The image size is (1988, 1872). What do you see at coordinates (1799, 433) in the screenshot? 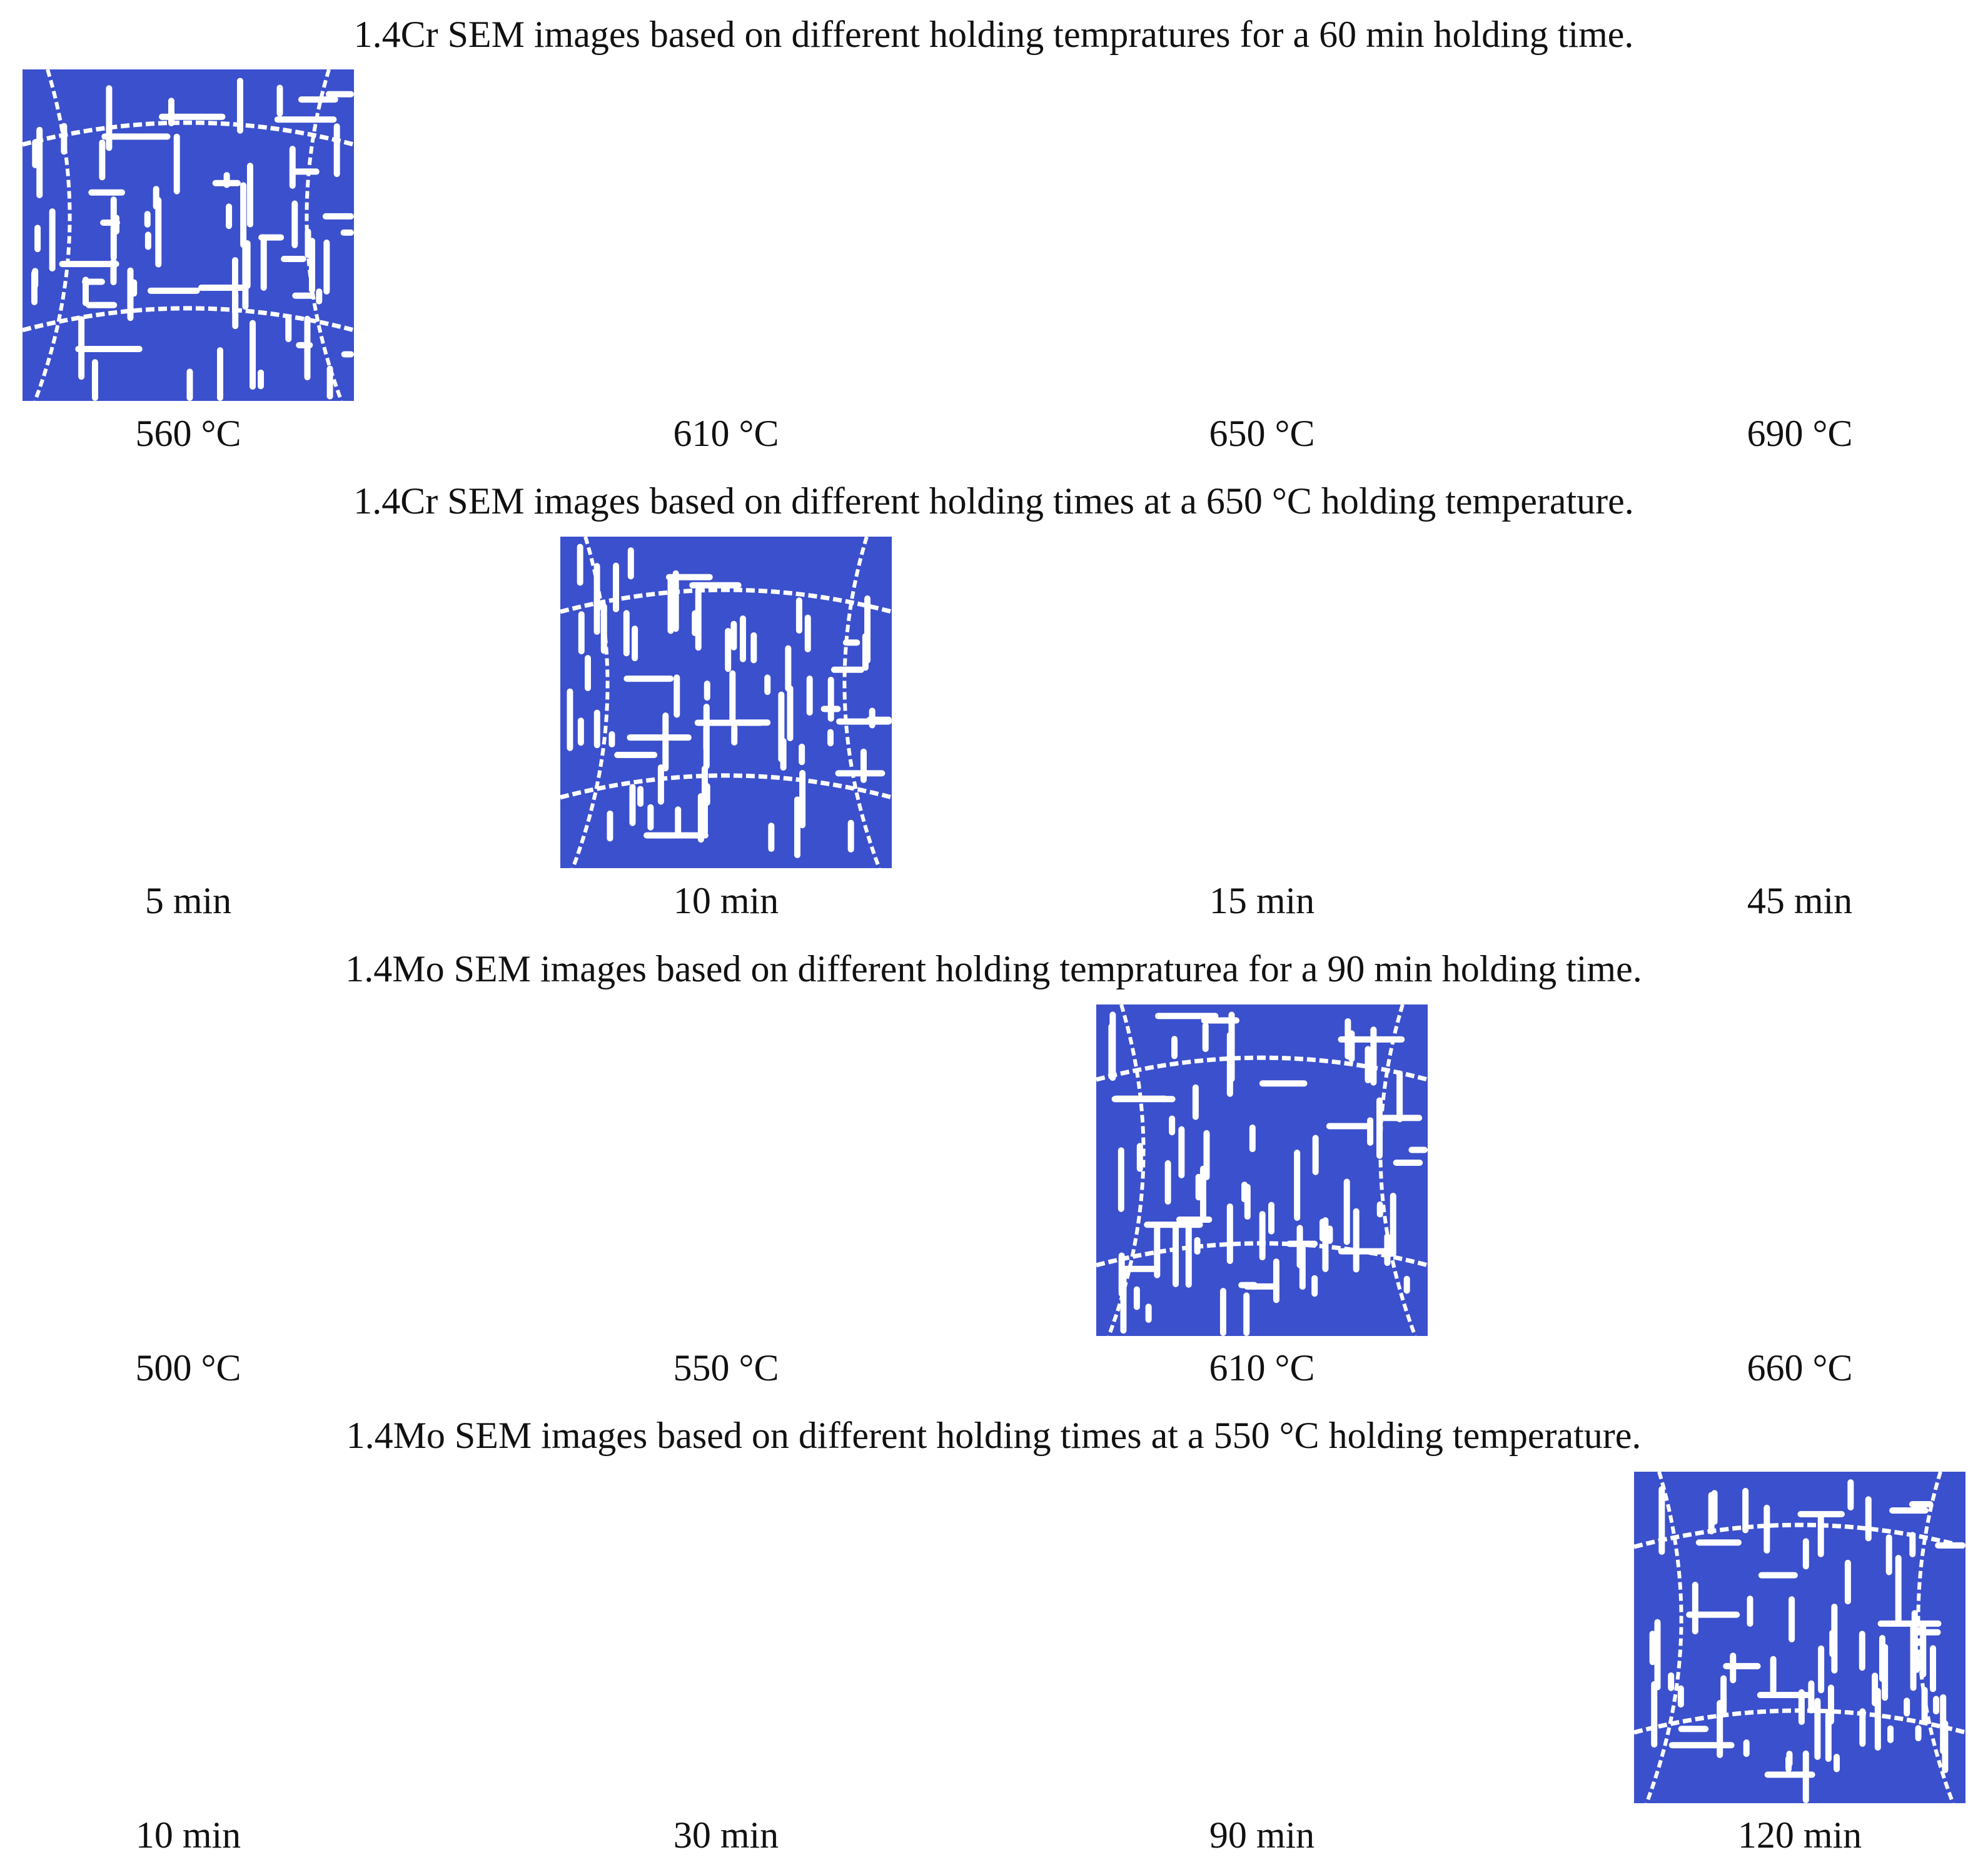
I see `panel-label: 690 °C` at bounding box center [1799, 433].